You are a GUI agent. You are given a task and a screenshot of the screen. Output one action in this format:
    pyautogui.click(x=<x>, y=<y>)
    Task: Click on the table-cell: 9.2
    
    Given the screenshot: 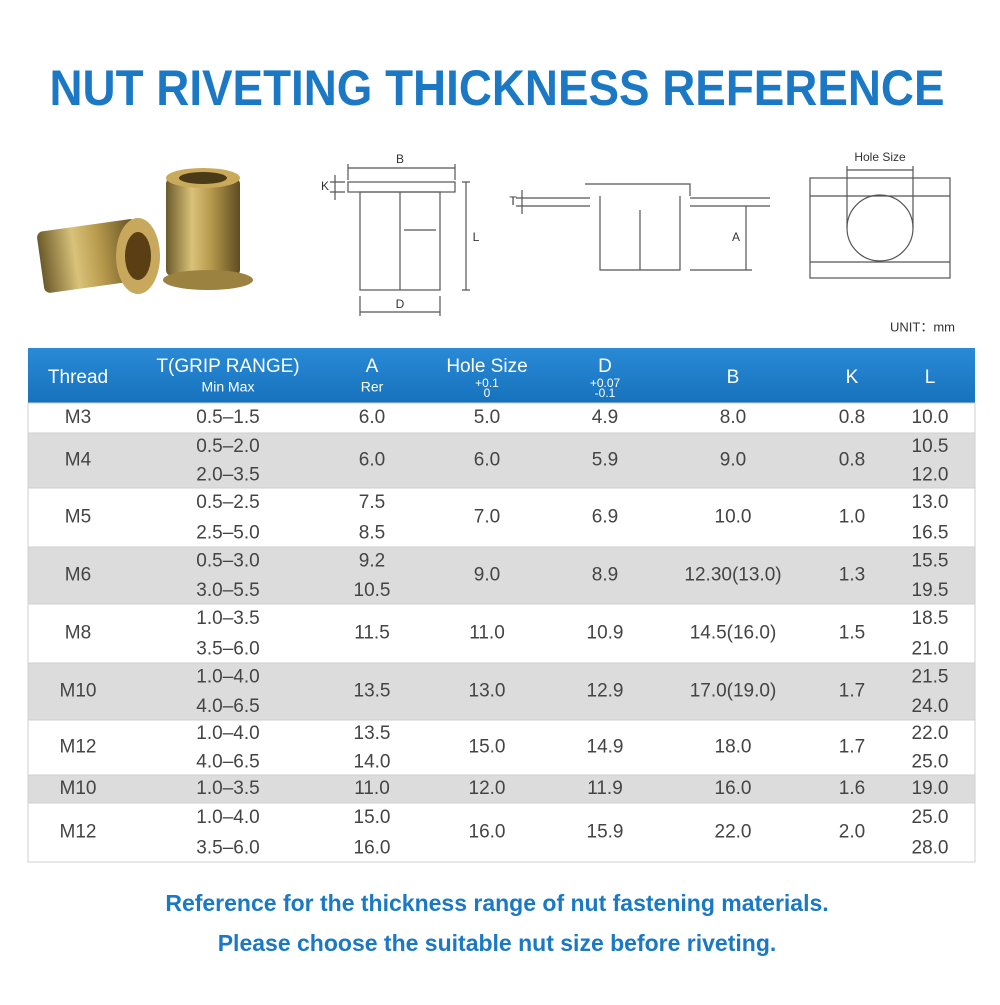 What is the action you would take?
    pyautogui.click(x=372, y=560)
    